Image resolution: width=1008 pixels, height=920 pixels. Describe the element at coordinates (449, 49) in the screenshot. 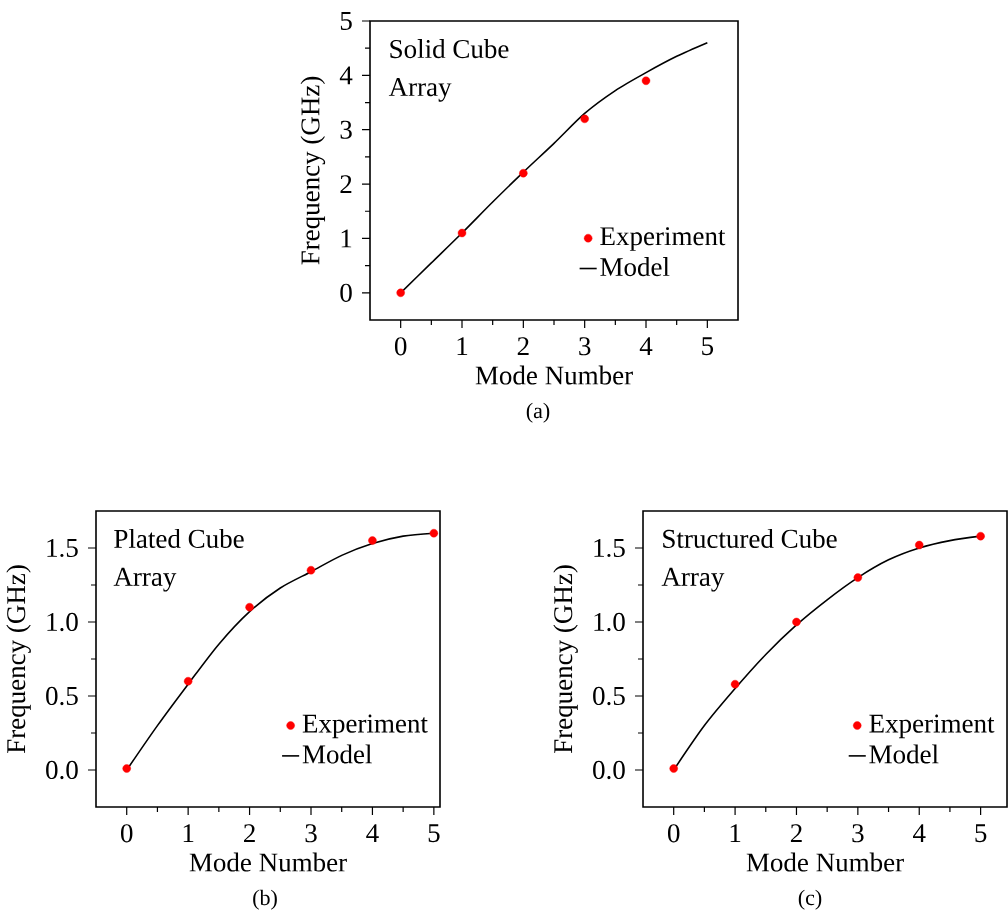

I see `text: Solid Cube` at that location.